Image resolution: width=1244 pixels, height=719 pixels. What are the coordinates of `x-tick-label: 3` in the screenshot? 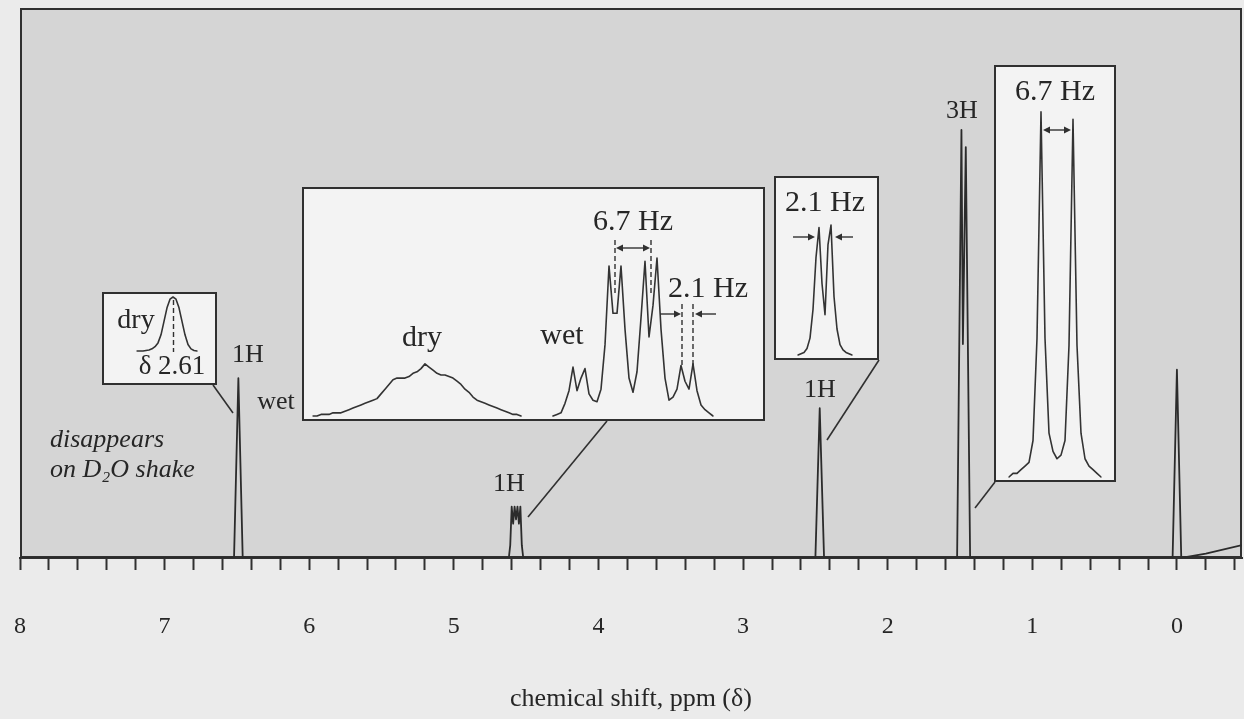 It's located at (743, 624).